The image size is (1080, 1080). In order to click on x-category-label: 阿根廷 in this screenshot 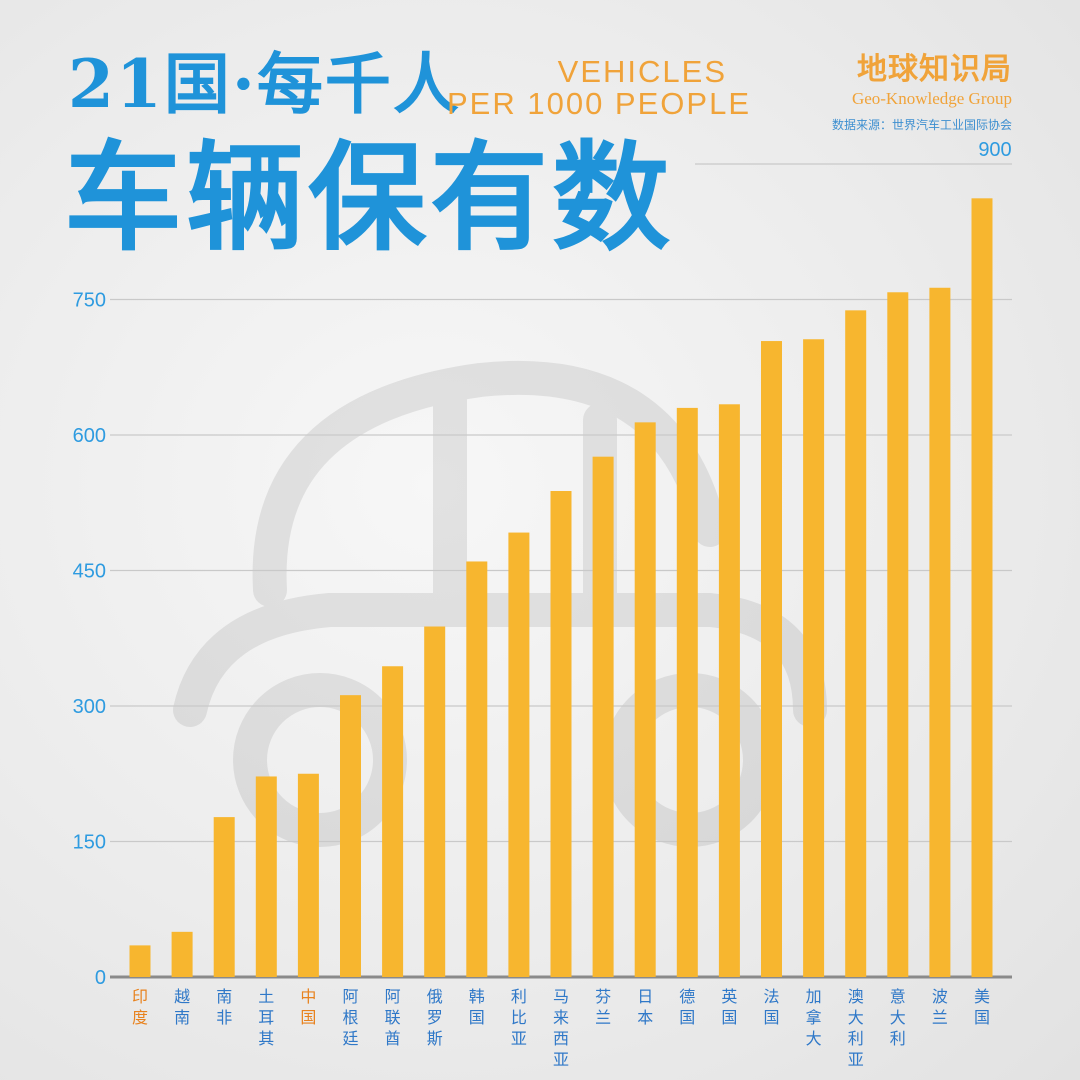, I will do `click(350, 1017)`.